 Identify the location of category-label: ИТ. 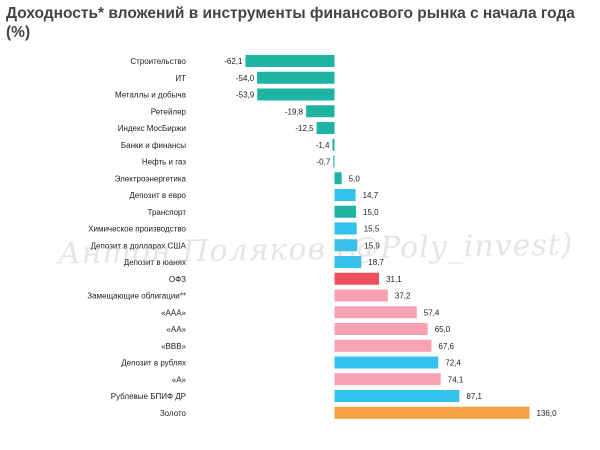
(180, 78).